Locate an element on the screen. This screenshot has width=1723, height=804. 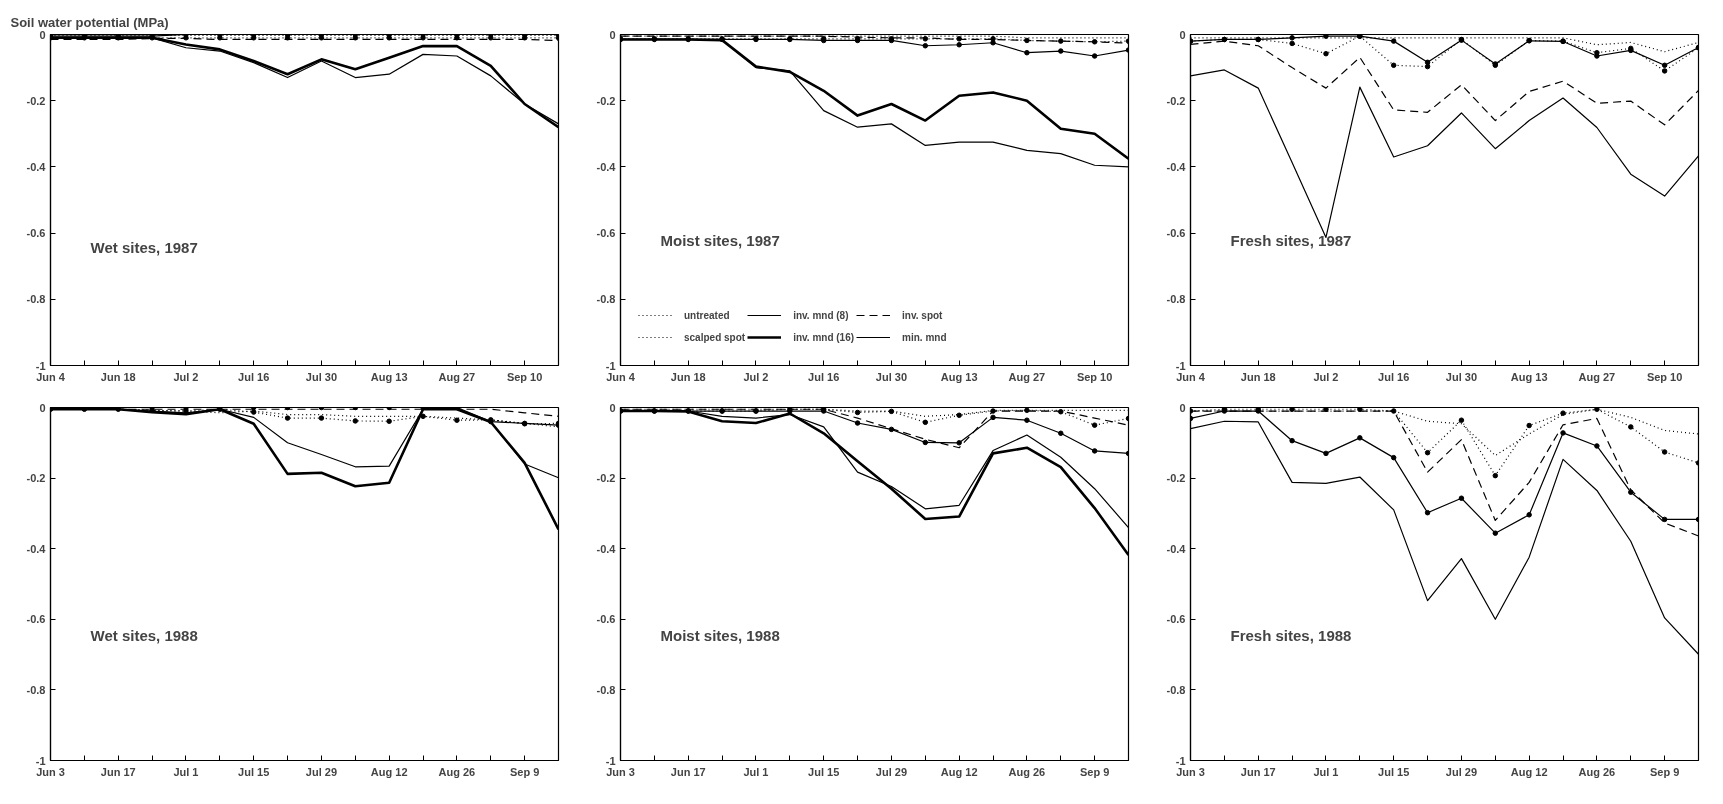
legend-label: inv. spot is located at coordinates (922, 315).